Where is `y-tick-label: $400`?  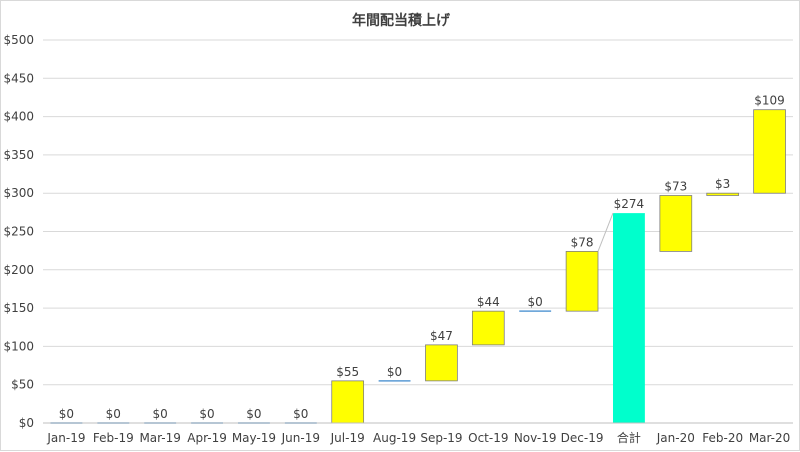 y-tick-label: $400 is located at coordinates (18, 117).